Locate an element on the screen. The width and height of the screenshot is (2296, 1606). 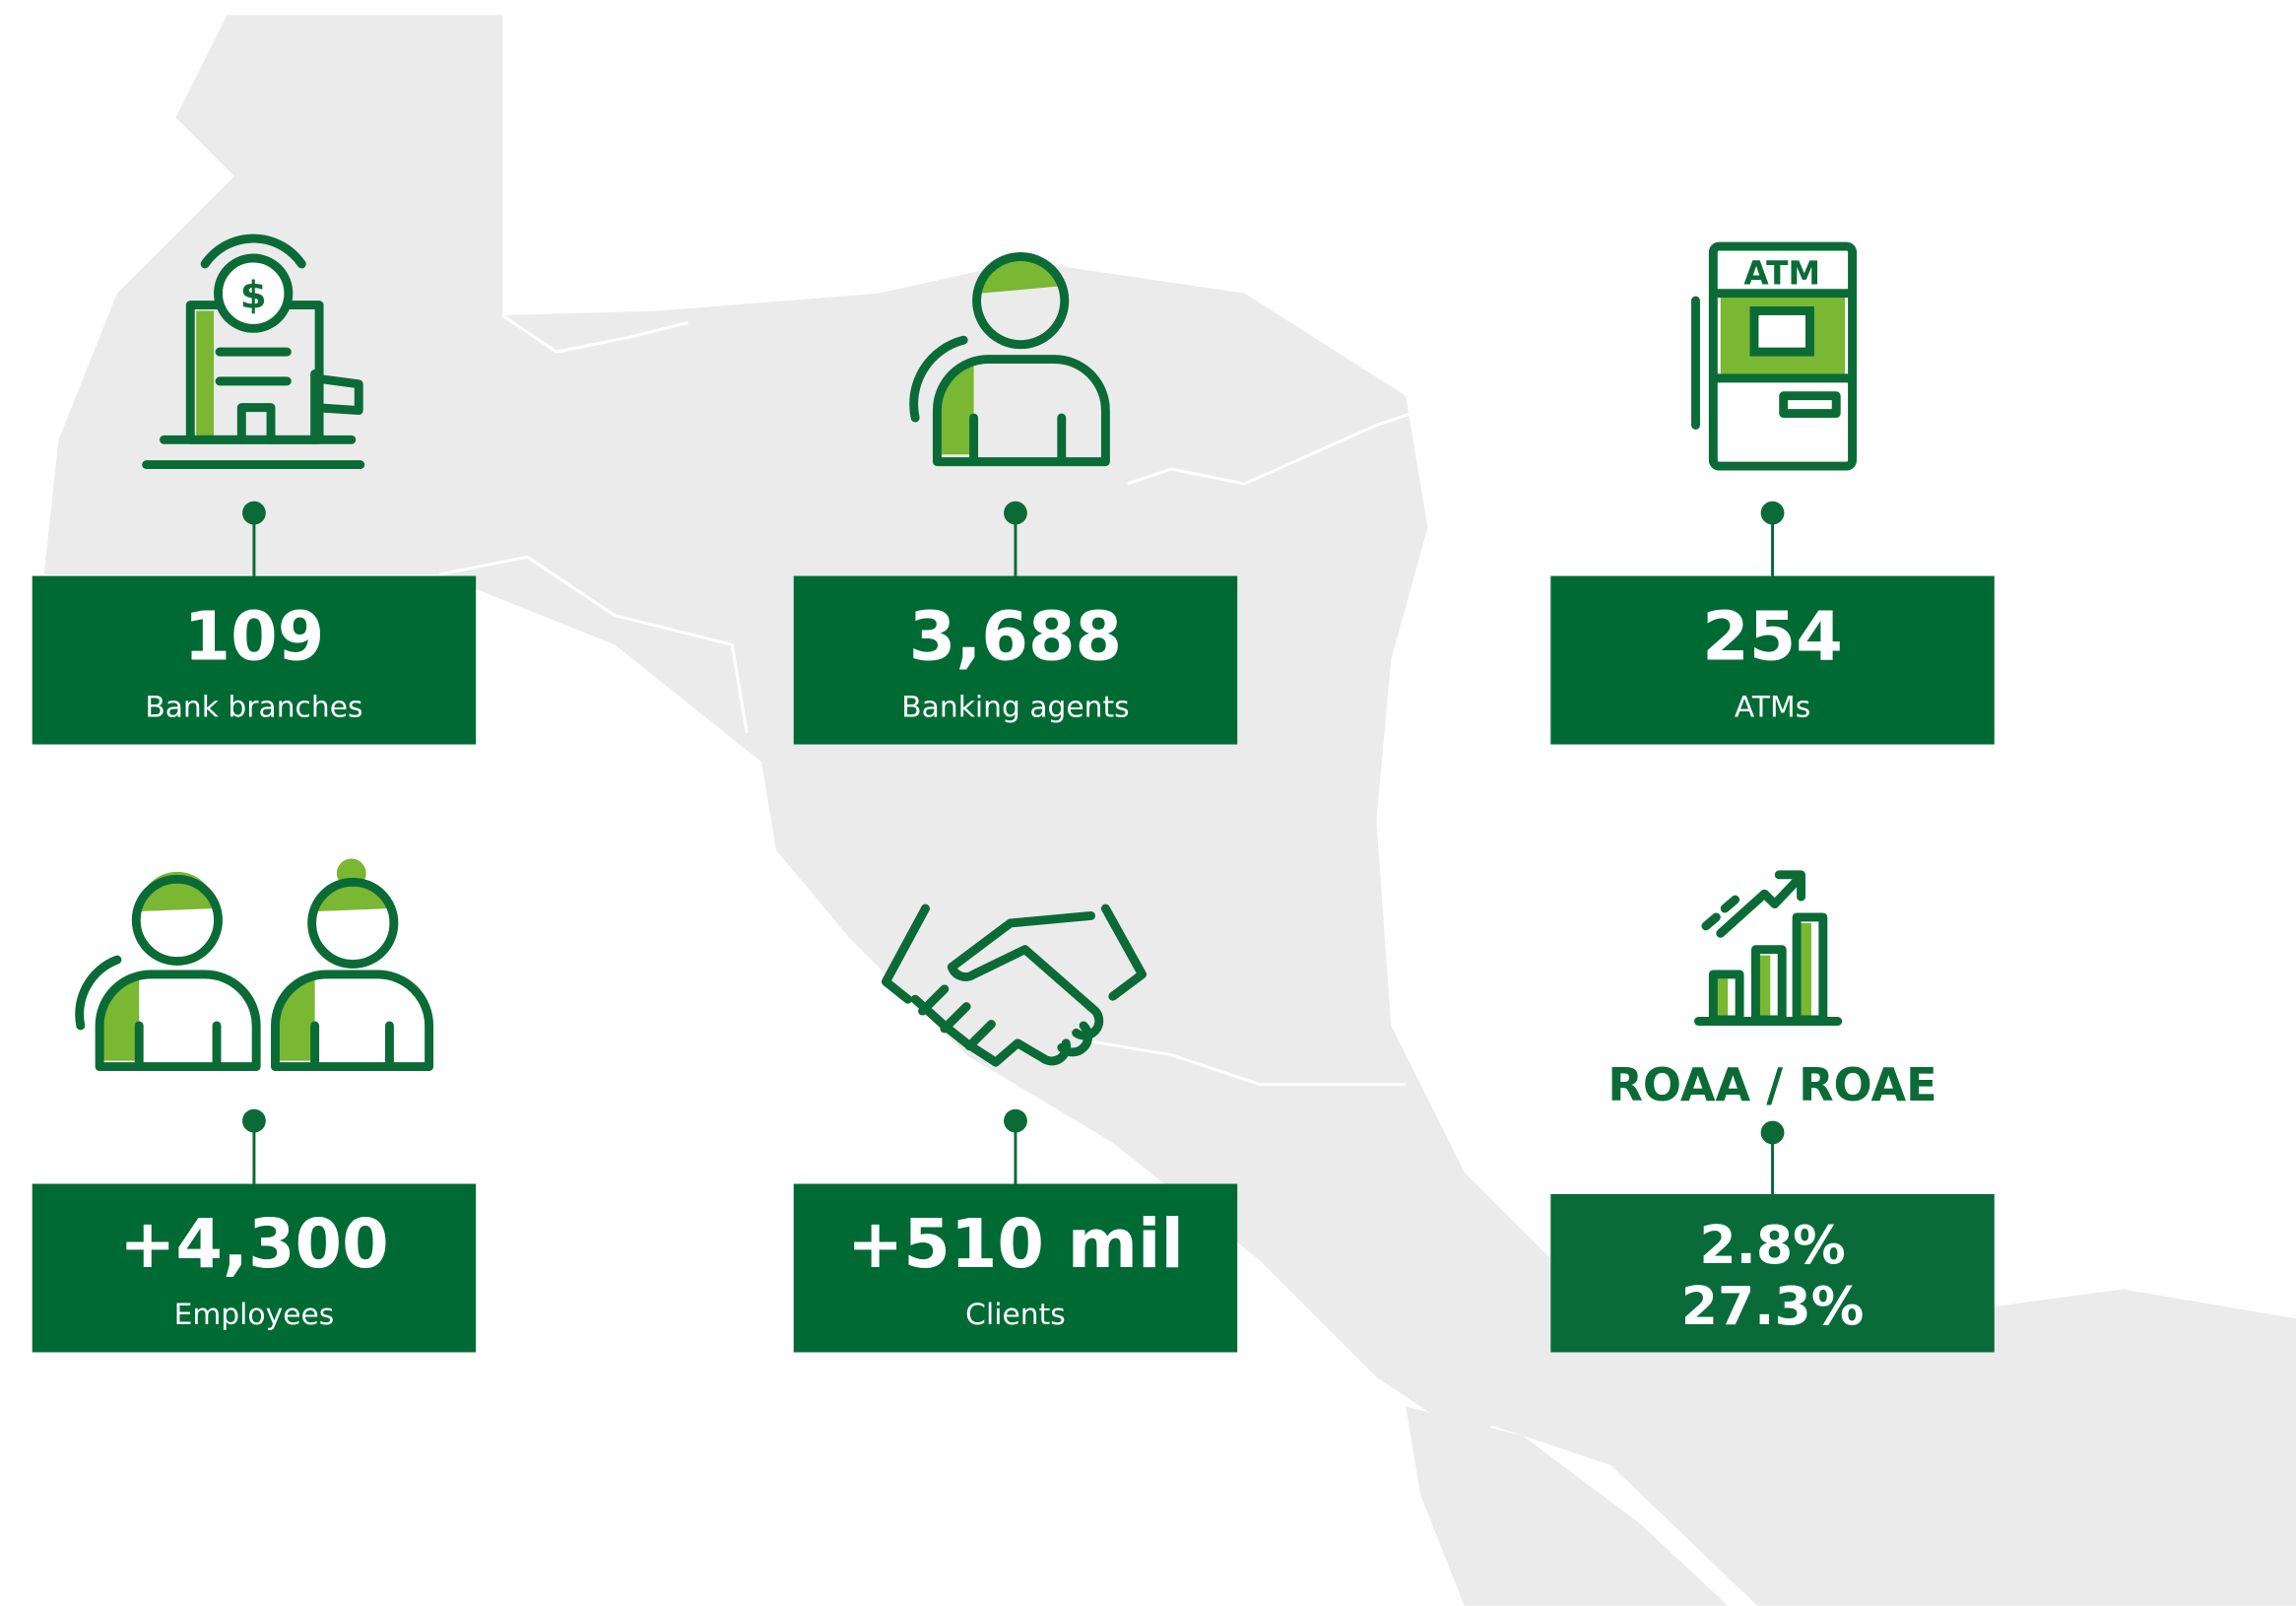
stat-value: 254 is located at coordinates (1772, 637).